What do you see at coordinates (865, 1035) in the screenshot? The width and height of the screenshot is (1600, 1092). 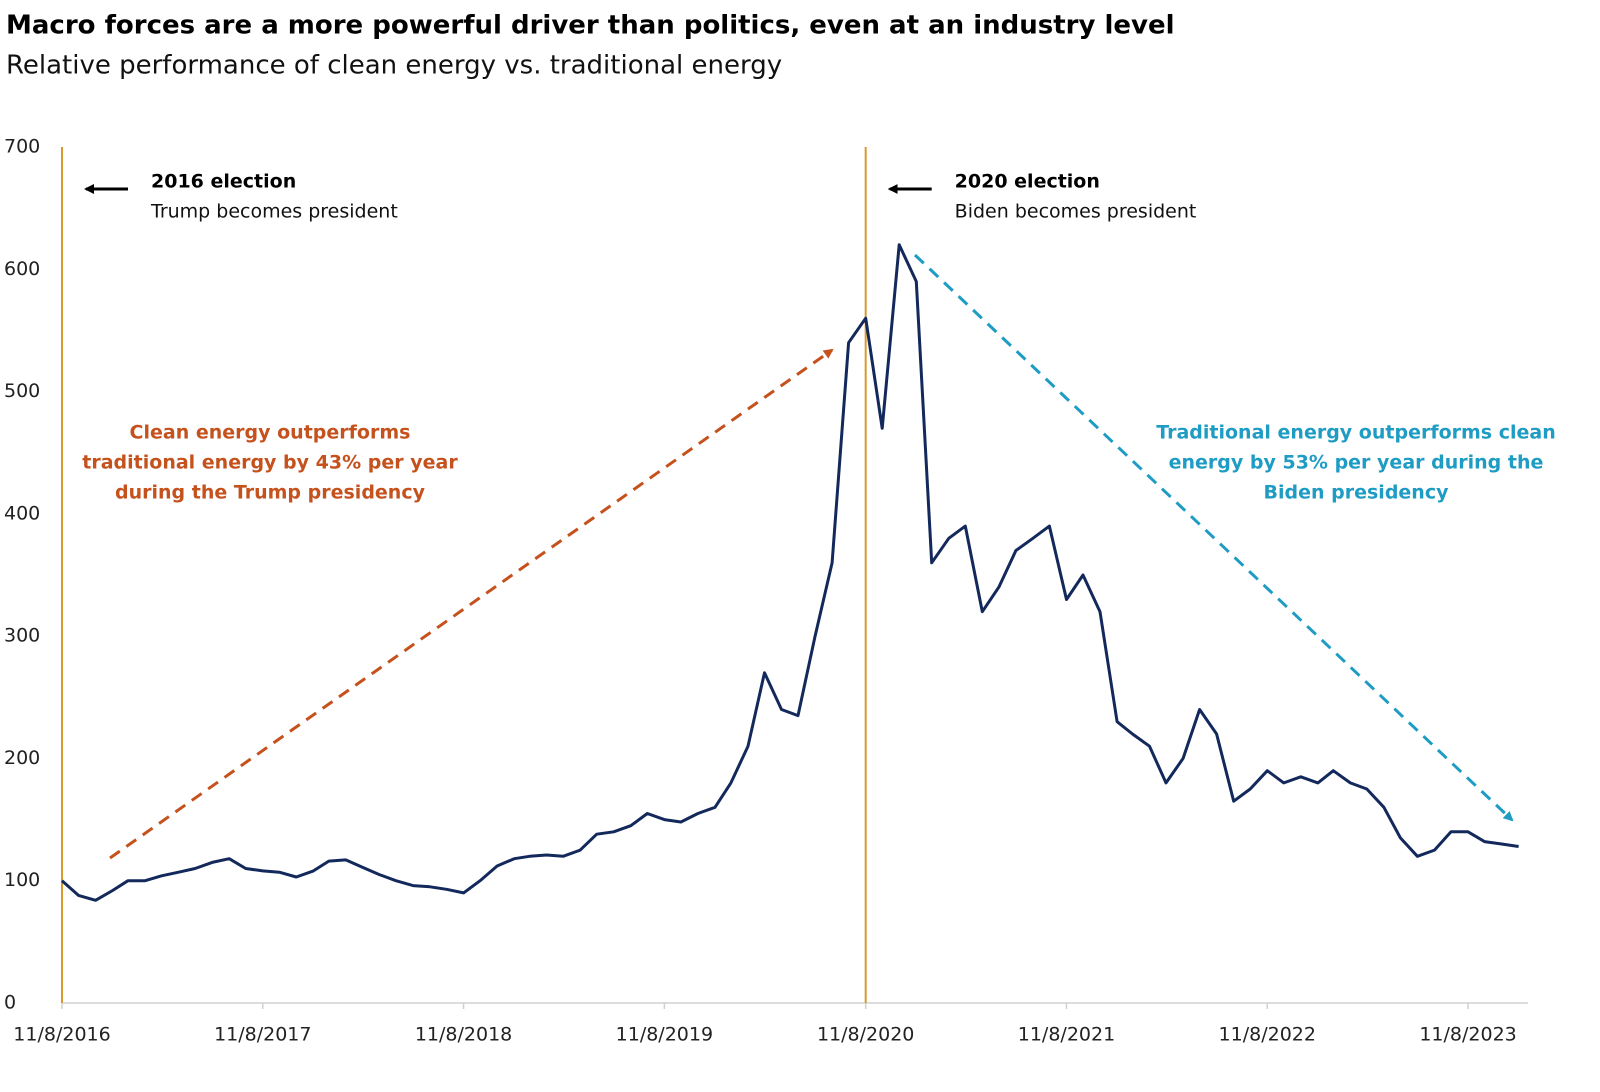 I see `x-tick-label: 11/8/2020` at bounding box center [865, 1035].